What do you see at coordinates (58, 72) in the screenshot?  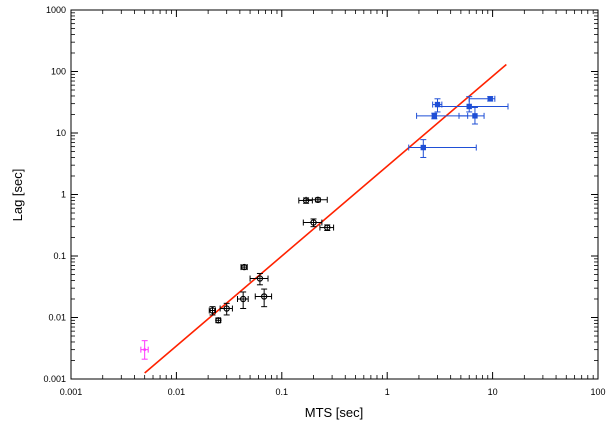 I see `y-tick-label: 100` at bounding box center [58, 72].